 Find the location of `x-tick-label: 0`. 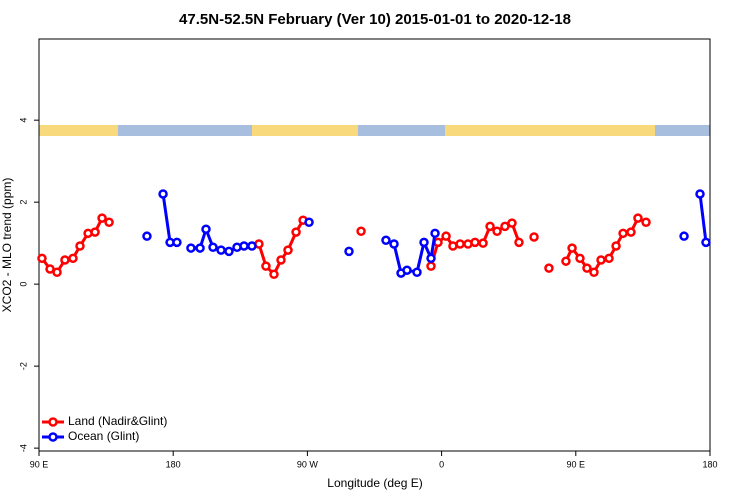

x-tick-label: 0 is located at coordinates (441, 464).